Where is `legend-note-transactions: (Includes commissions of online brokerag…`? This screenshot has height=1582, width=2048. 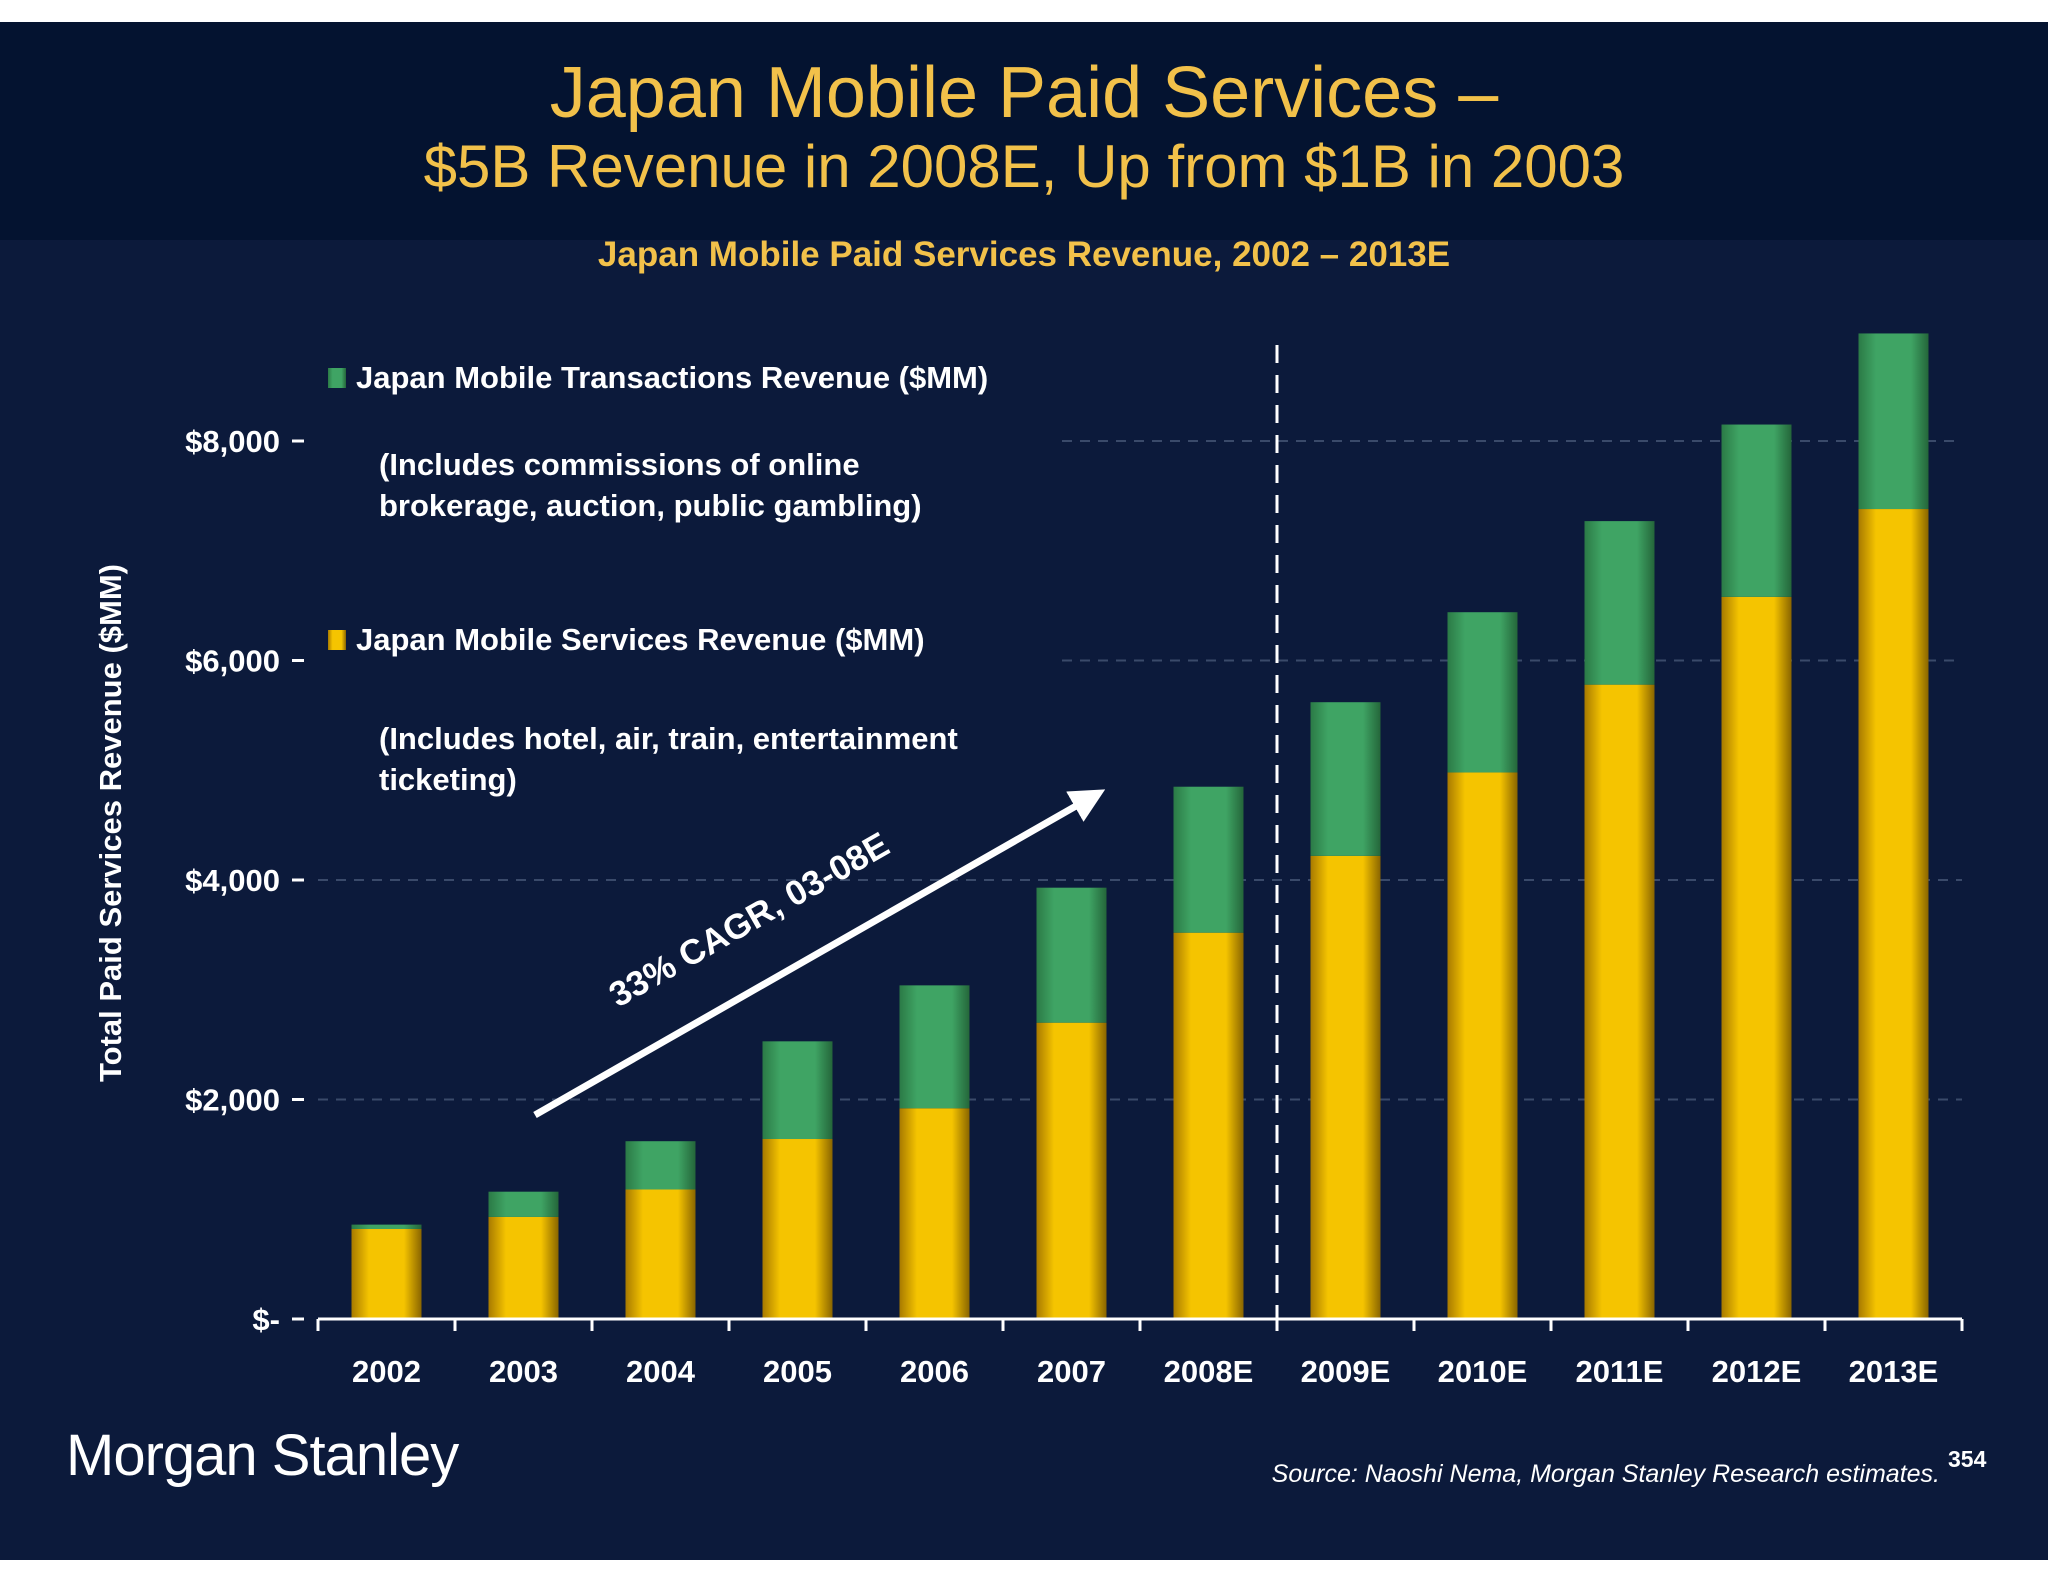 legend-note-transactions: (Includes commissions of online brokerag… is located at coordinates (650, 485).